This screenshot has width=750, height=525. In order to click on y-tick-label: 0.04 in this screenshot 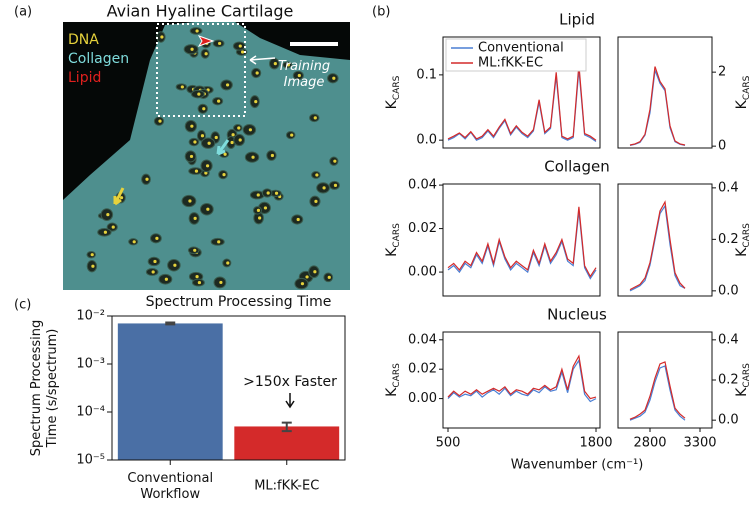, I will do `click(422, 339)`.